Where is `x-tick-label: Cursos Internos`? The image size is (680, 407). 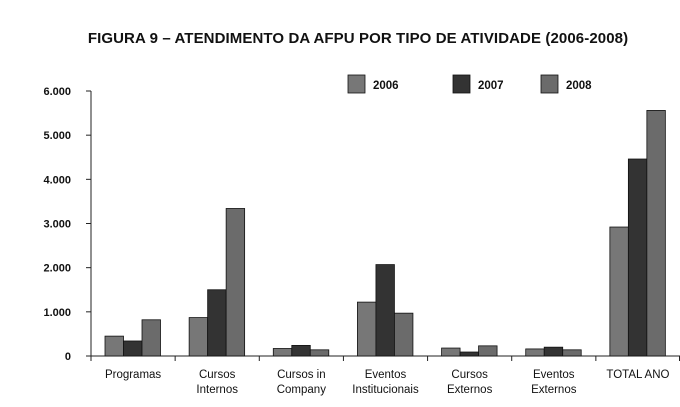 x-tick-label: Cursos Internos is located at coordinates (217, 382).